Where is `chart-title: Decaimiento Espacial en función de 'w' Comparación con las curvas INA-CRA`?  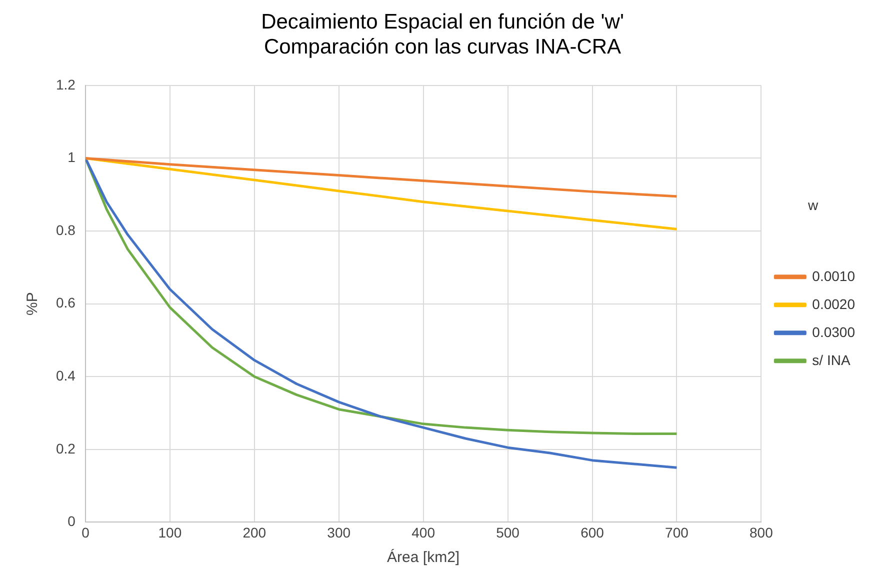
chart-title: Decaimiento Espacial en función de 'w' Comparación con las curvas INA-CRA is located at coordinates (442, 34).